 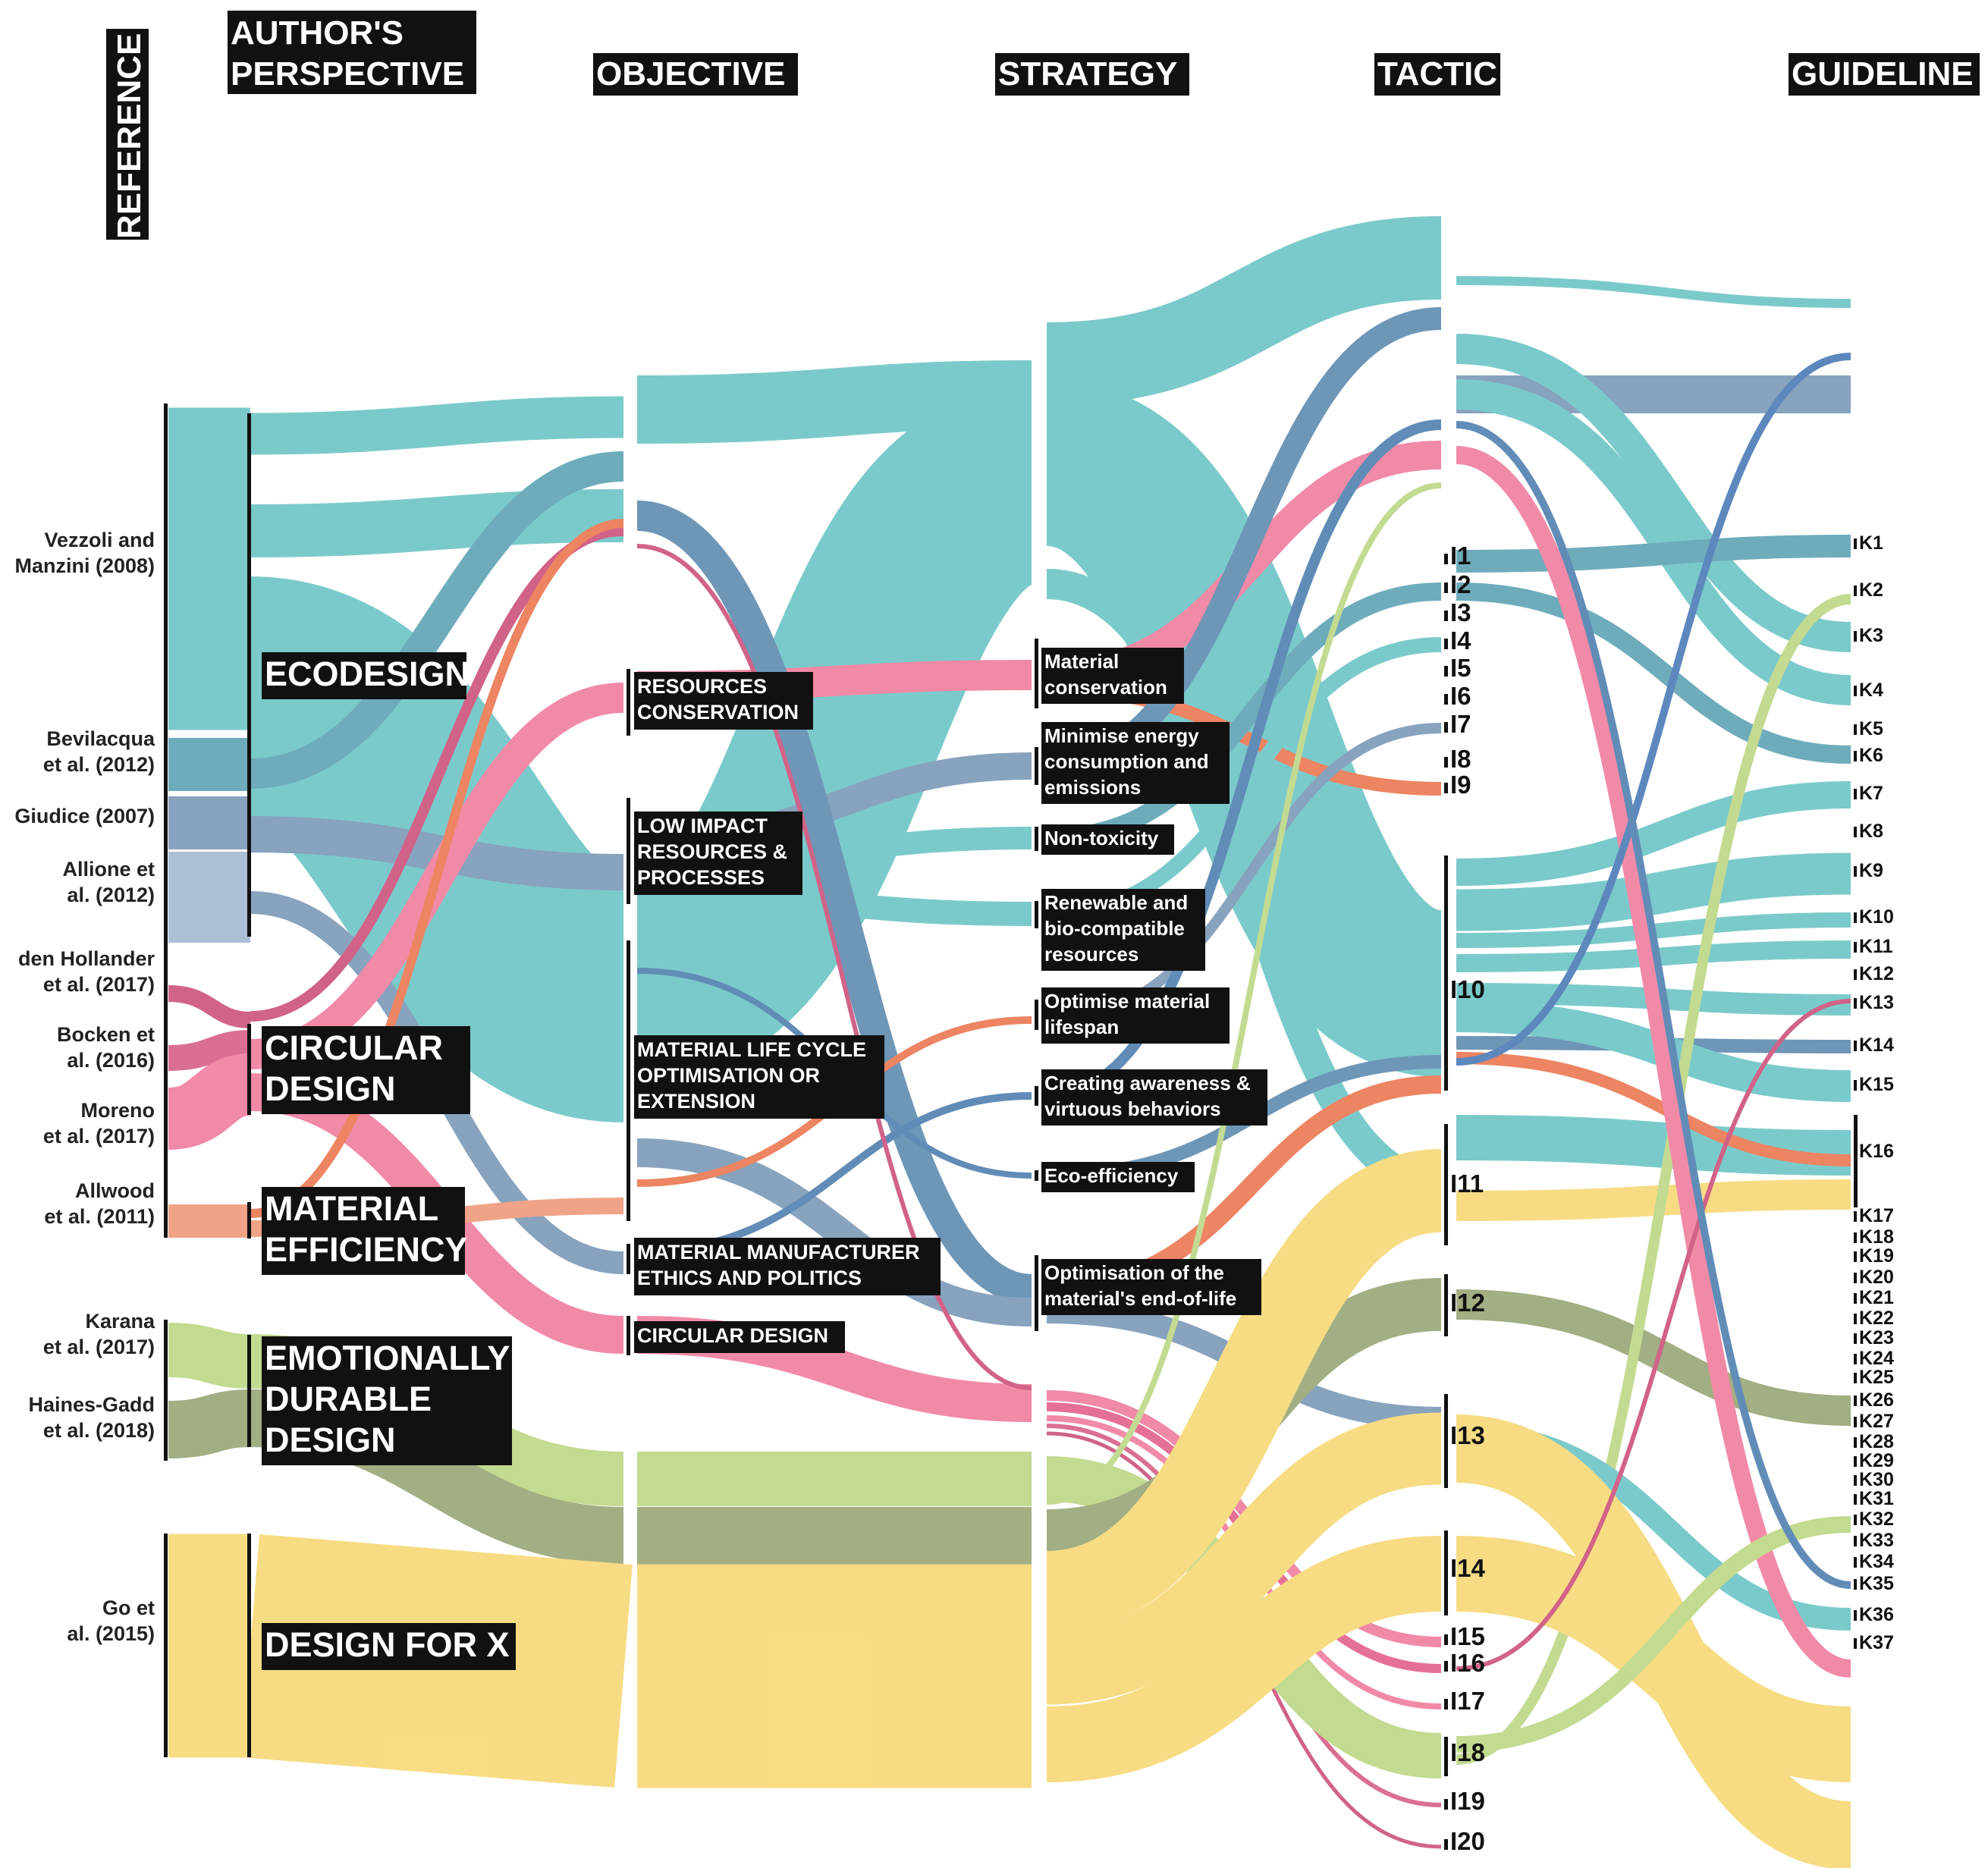 I want to click on objective-resources-line-2: CONSERVATION, so click(x=718, y=712).